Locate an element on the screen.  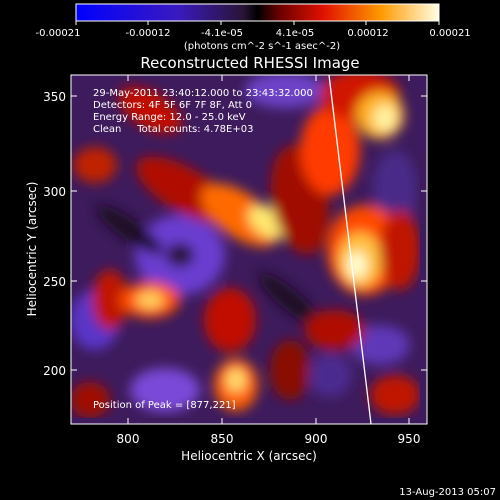
y-tick-label: 300 is located at coordinates (54, 192).